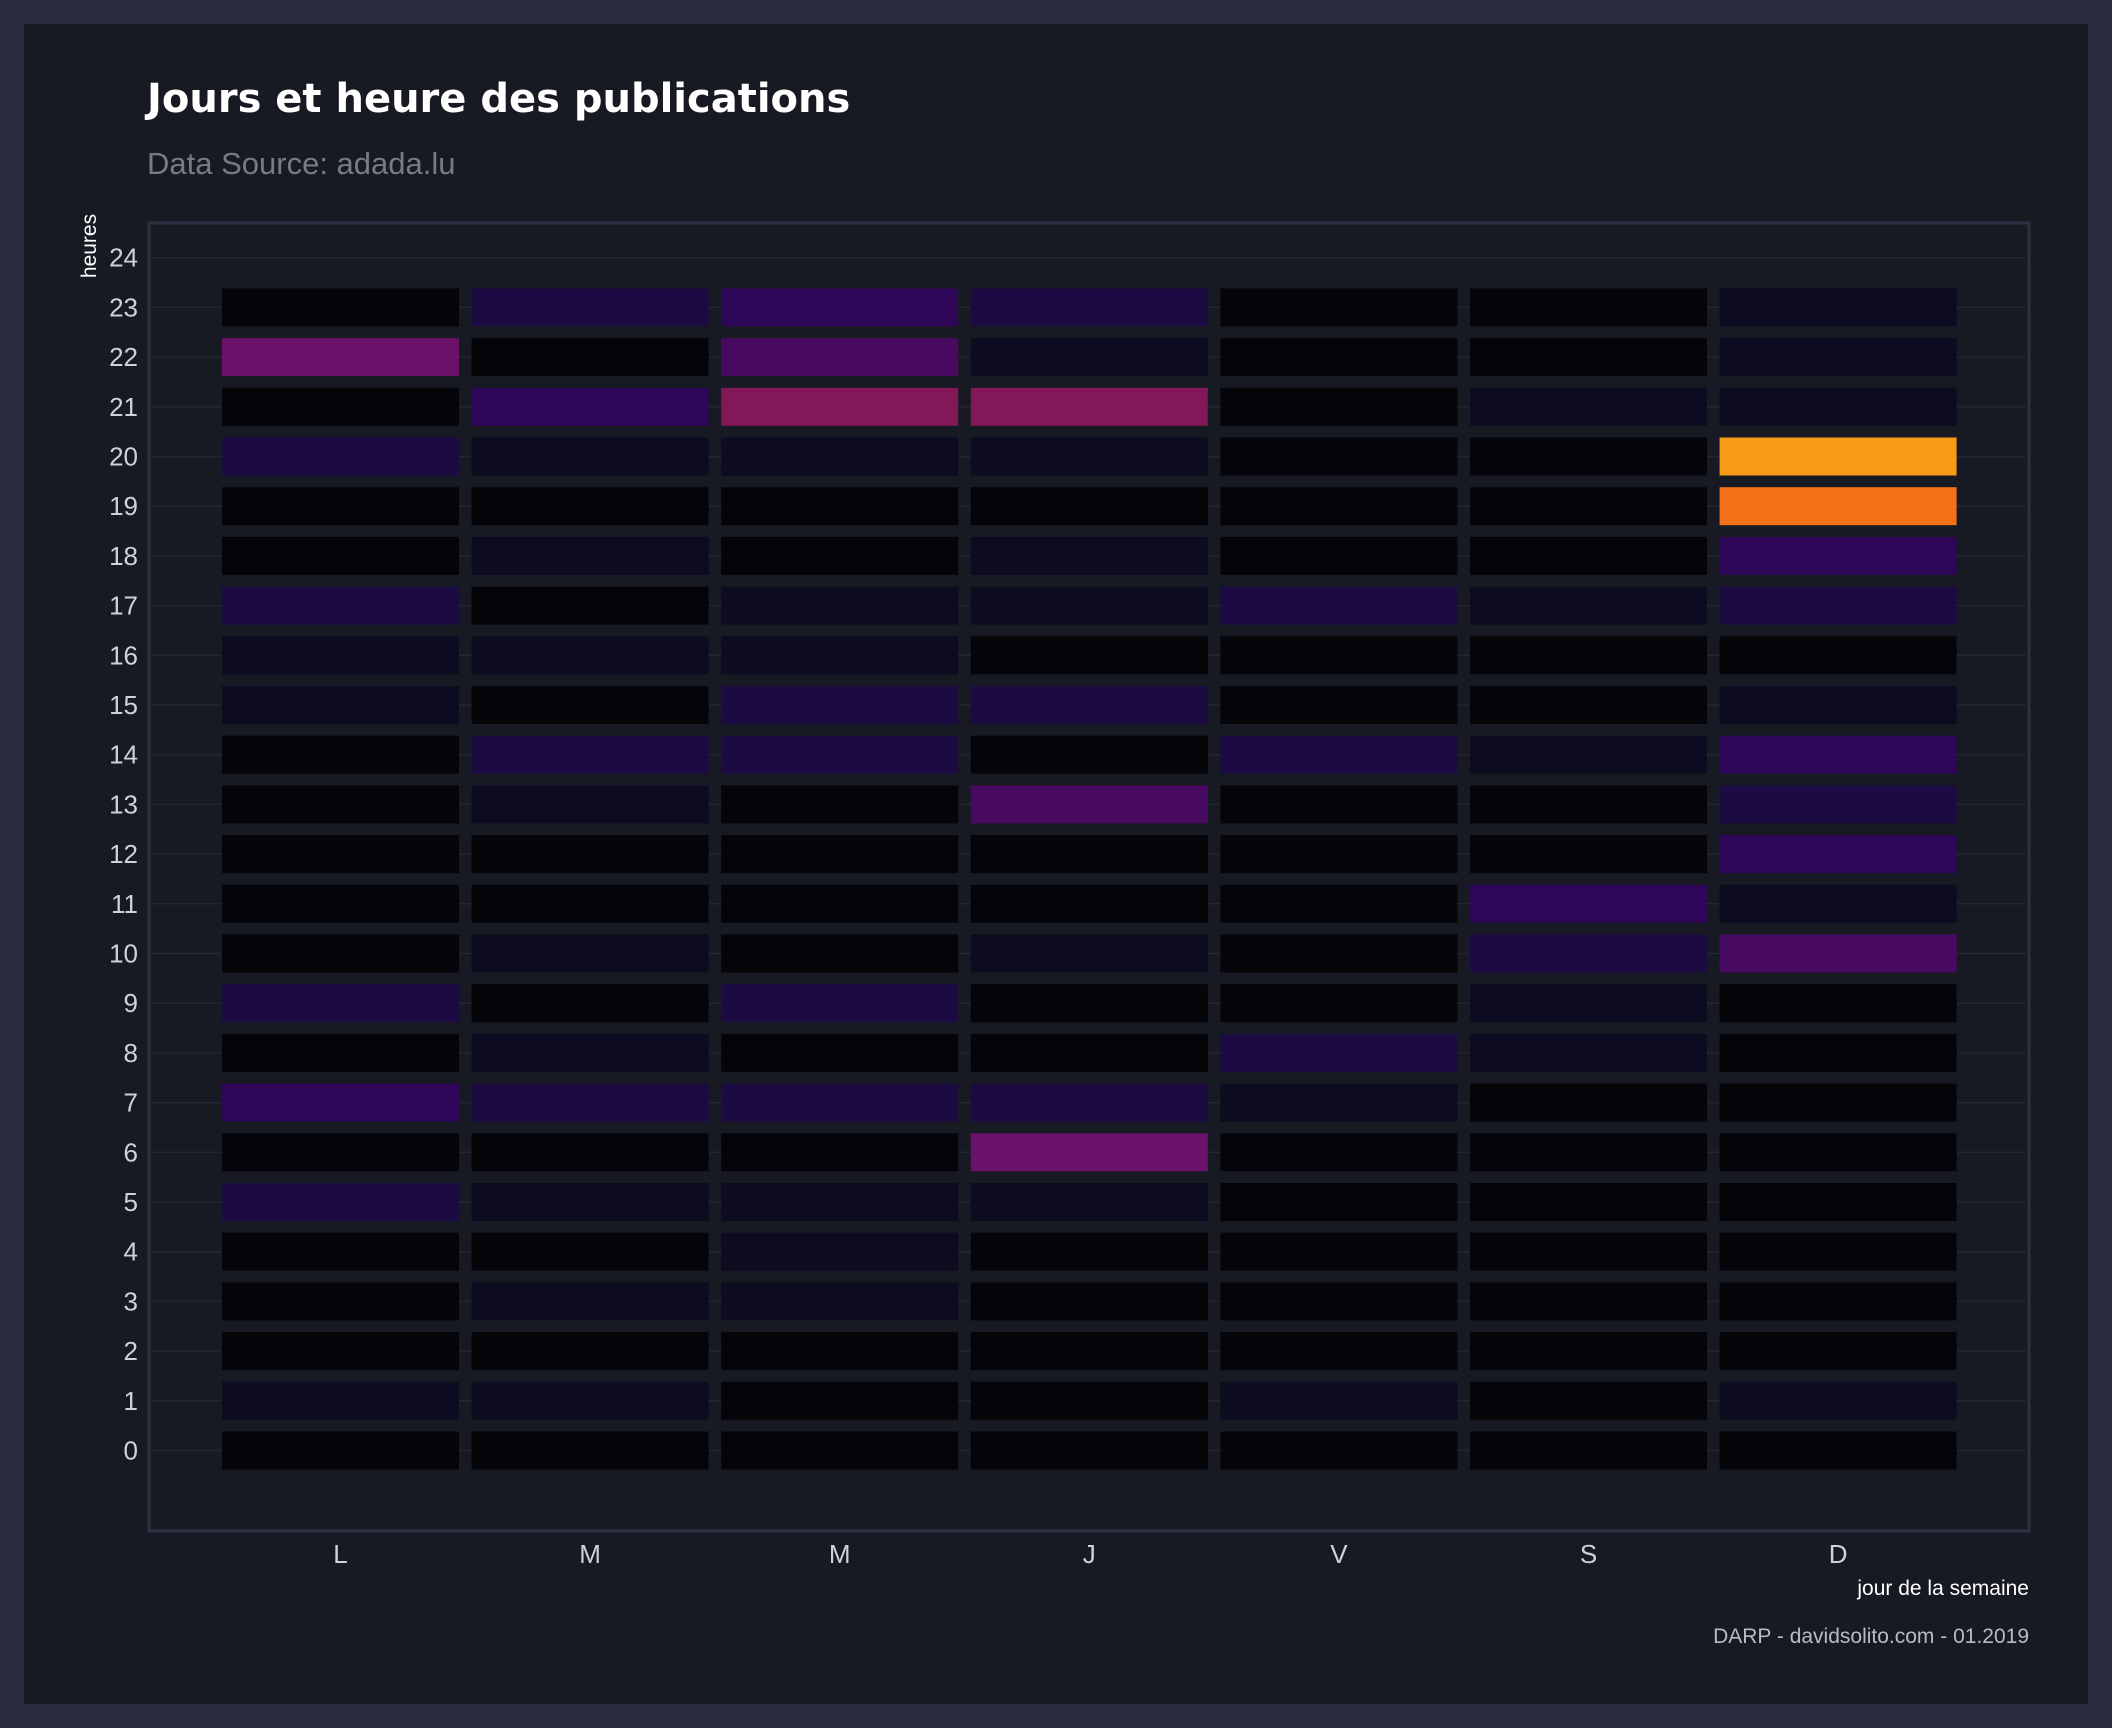 The width and height of the screenshot is (2112, 1728). What do you see at coordinates (1838, 804) in the screenshot?
I see `tile-h13-d6` at bounding box center [1838, 804].